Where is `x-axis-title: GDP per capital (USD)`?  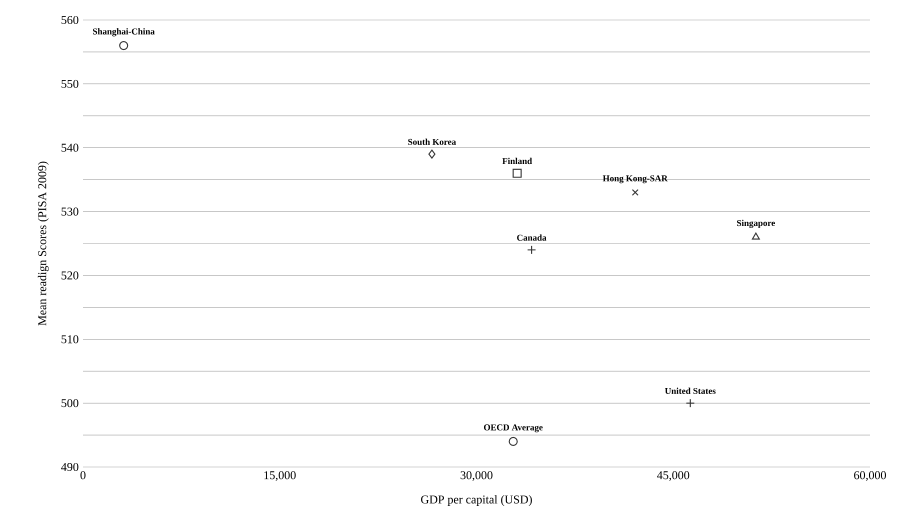
x-axis-title: GDP per capital (USD) is located at coordinates (476, 500).